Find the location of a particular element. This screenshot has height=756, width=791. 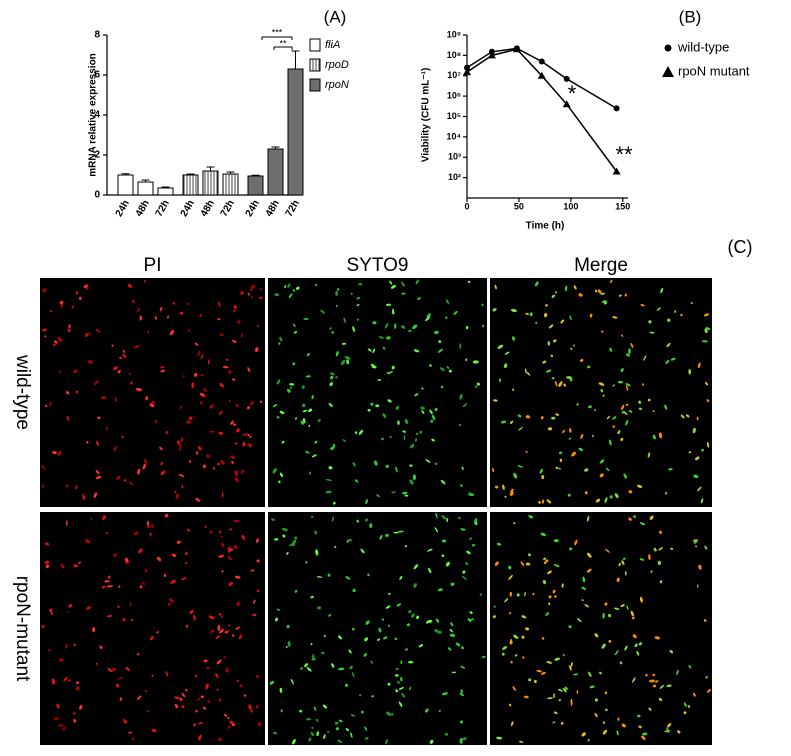

x-tick-label: 24h is located at coordinates (188, 208).